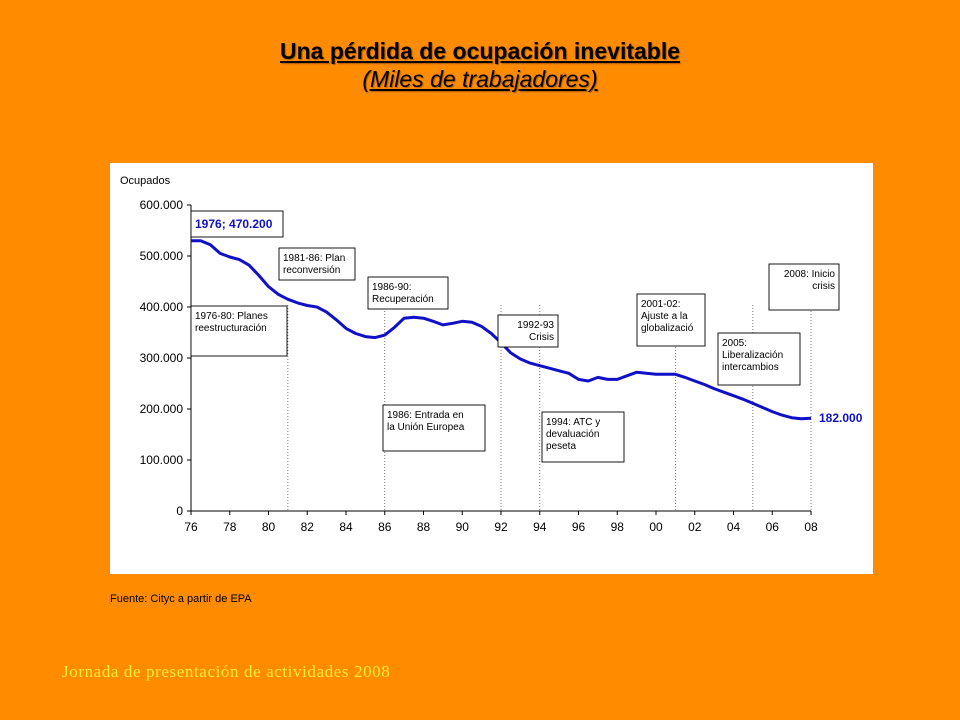  What do you see at coordinates (426, 421) in the screenshot?
I see `annotation-label: 1986: Entrada en la Unión Europea` at bounding box center [426, 421].